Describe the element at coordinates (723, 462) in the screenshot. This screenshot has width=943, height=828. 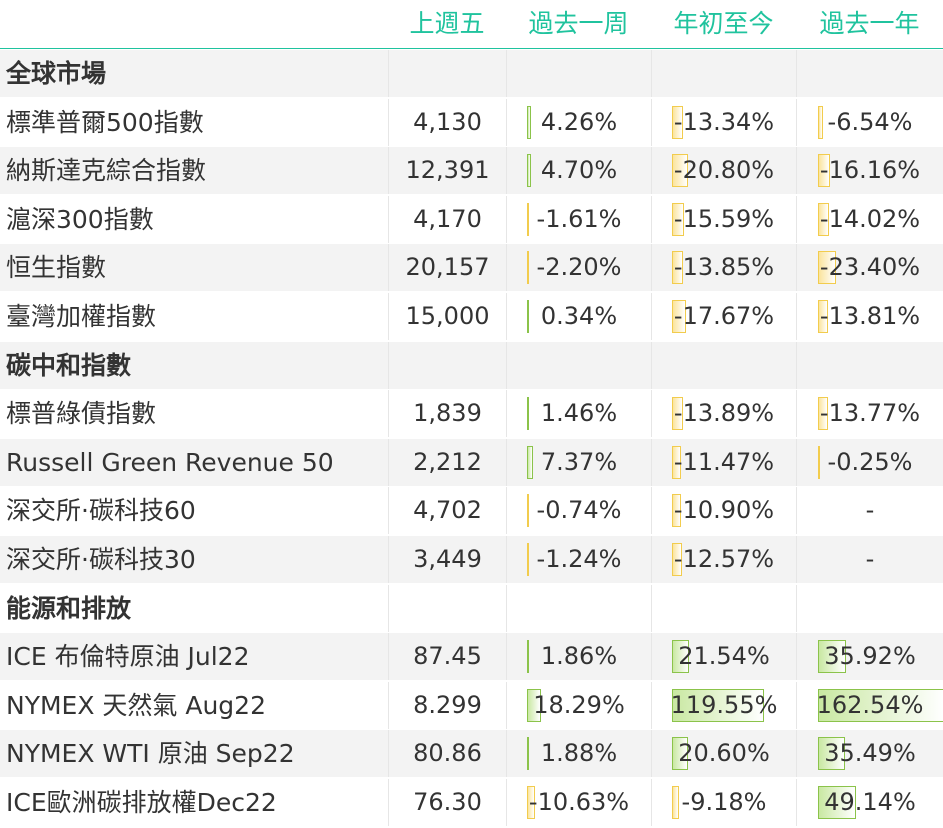
I see `ytd: -11.47%` at that location.